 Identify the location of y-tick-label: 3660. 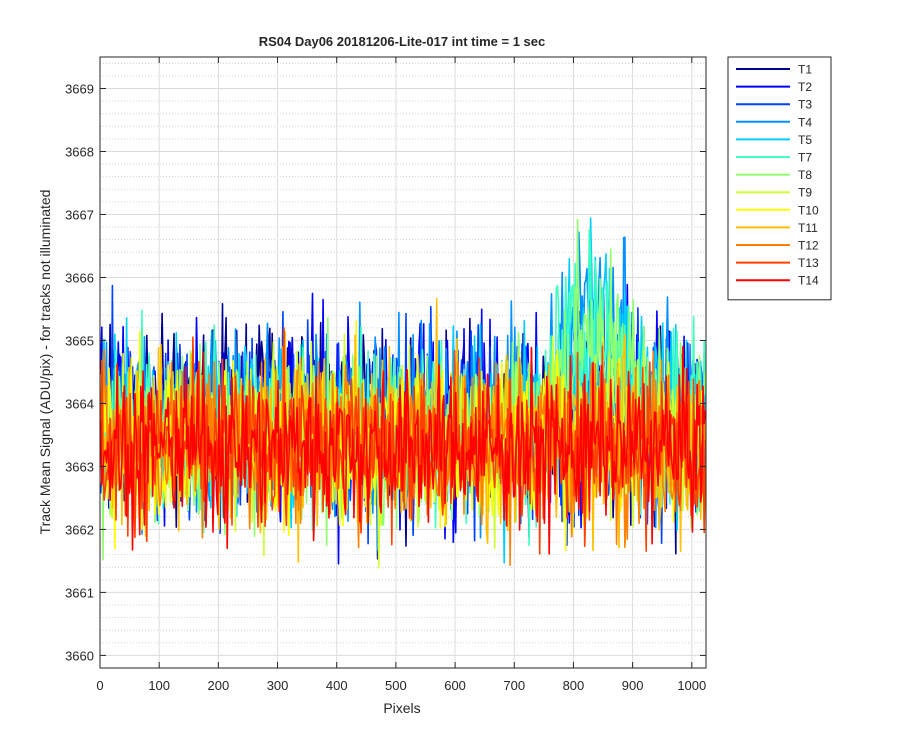
(79, 655).